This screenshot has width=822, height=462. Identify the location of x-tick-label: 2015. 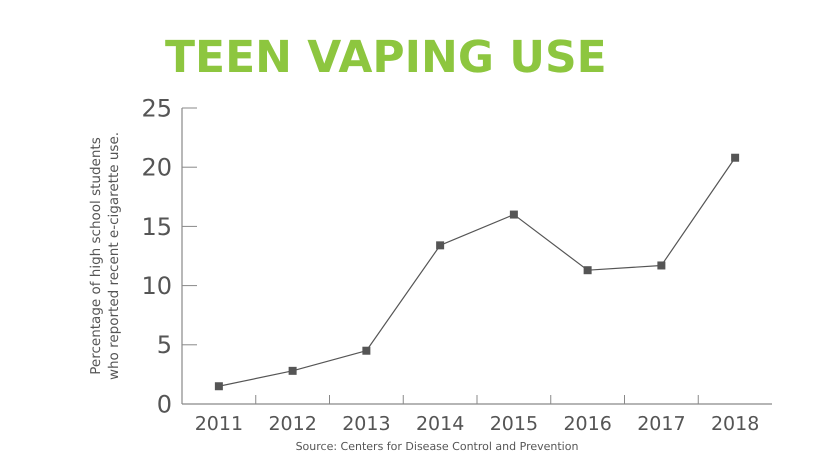
(514, 424).